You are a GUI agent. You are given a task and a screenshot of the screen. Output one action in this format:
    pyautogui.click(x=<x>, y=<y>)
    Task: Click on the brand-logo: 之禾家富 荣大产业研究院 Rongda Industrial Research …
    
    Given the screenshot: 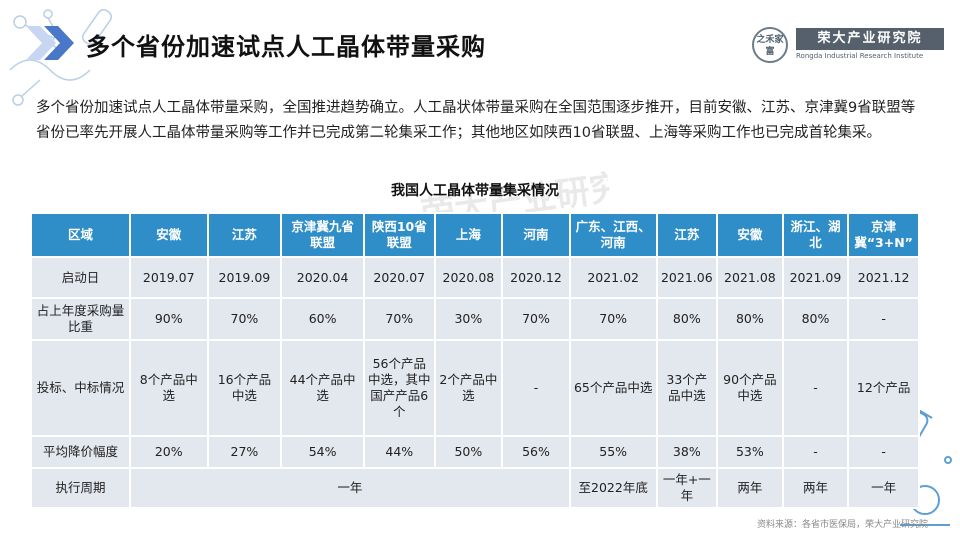 What is the action you would take?
    pyautogui.click(x=848, y=47)
    